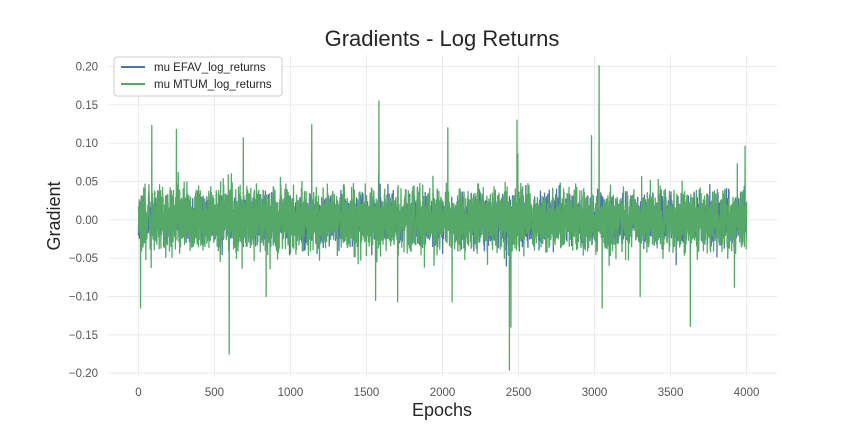 The image size is (864, 432). What do you see at coordinates (442, 38) in the screenshot?
I see `chart-title: Gradients - Log Returns` at bounding box center [442, 38].